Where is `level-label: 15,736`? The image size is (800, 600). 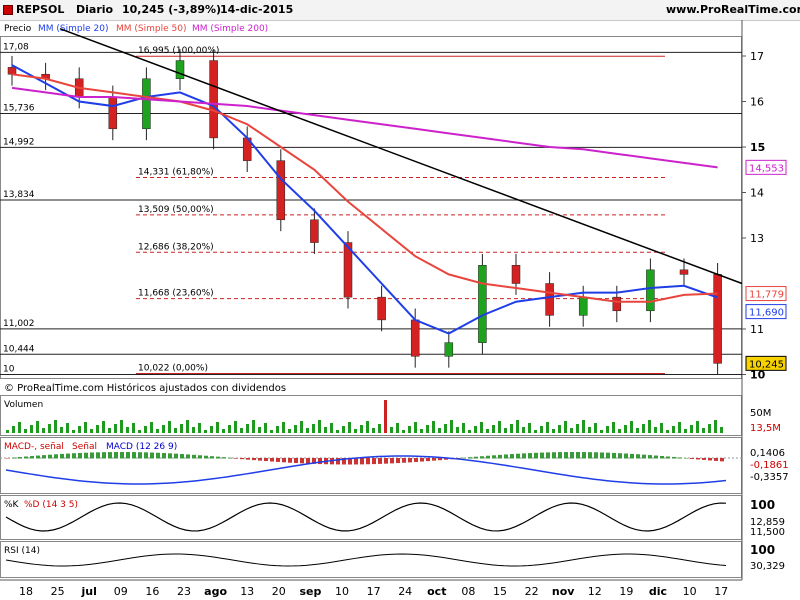 level-label: 15,736 is located at coordinates (19, 109).